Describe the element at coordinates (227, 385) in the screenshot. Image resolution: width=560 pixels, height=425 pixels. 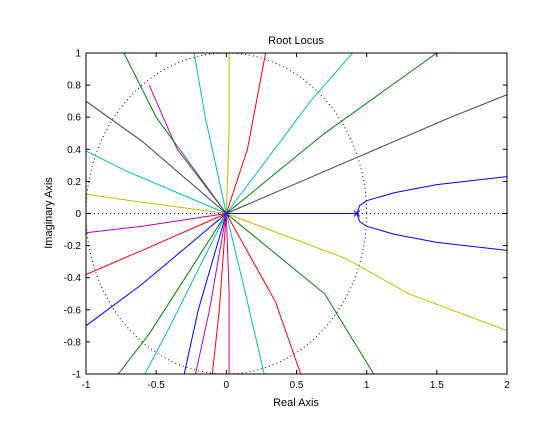
I see `x-tick-label: 0` at that location.